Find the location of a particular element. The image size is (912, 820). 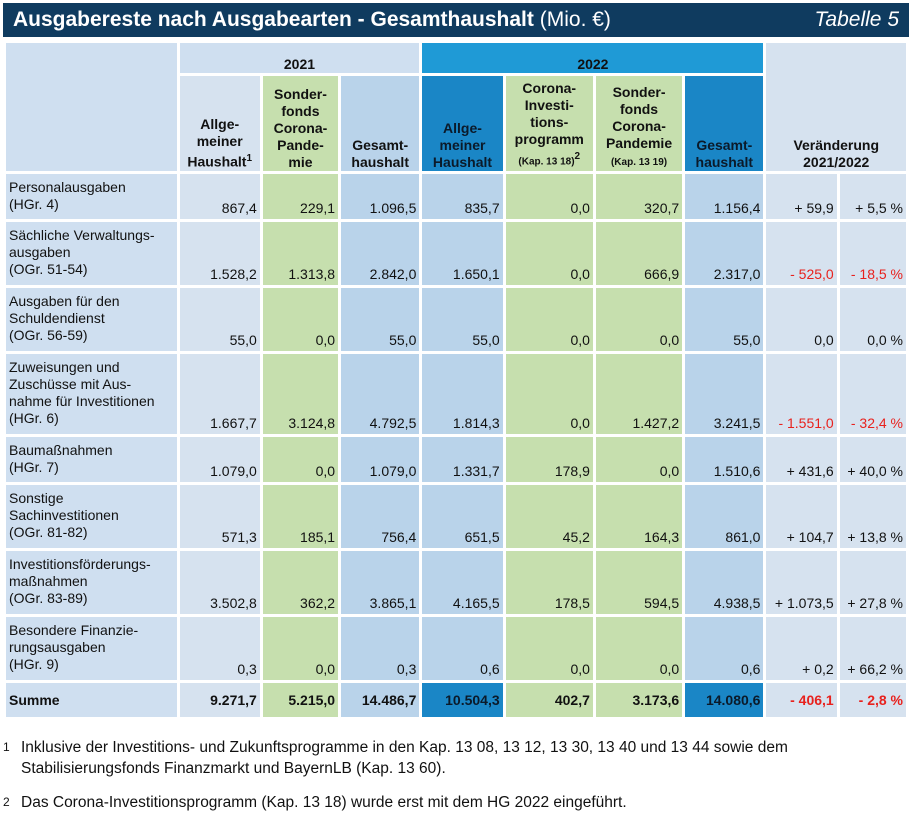

cell-g22: 55,0 is located at coordinates (724, 318).